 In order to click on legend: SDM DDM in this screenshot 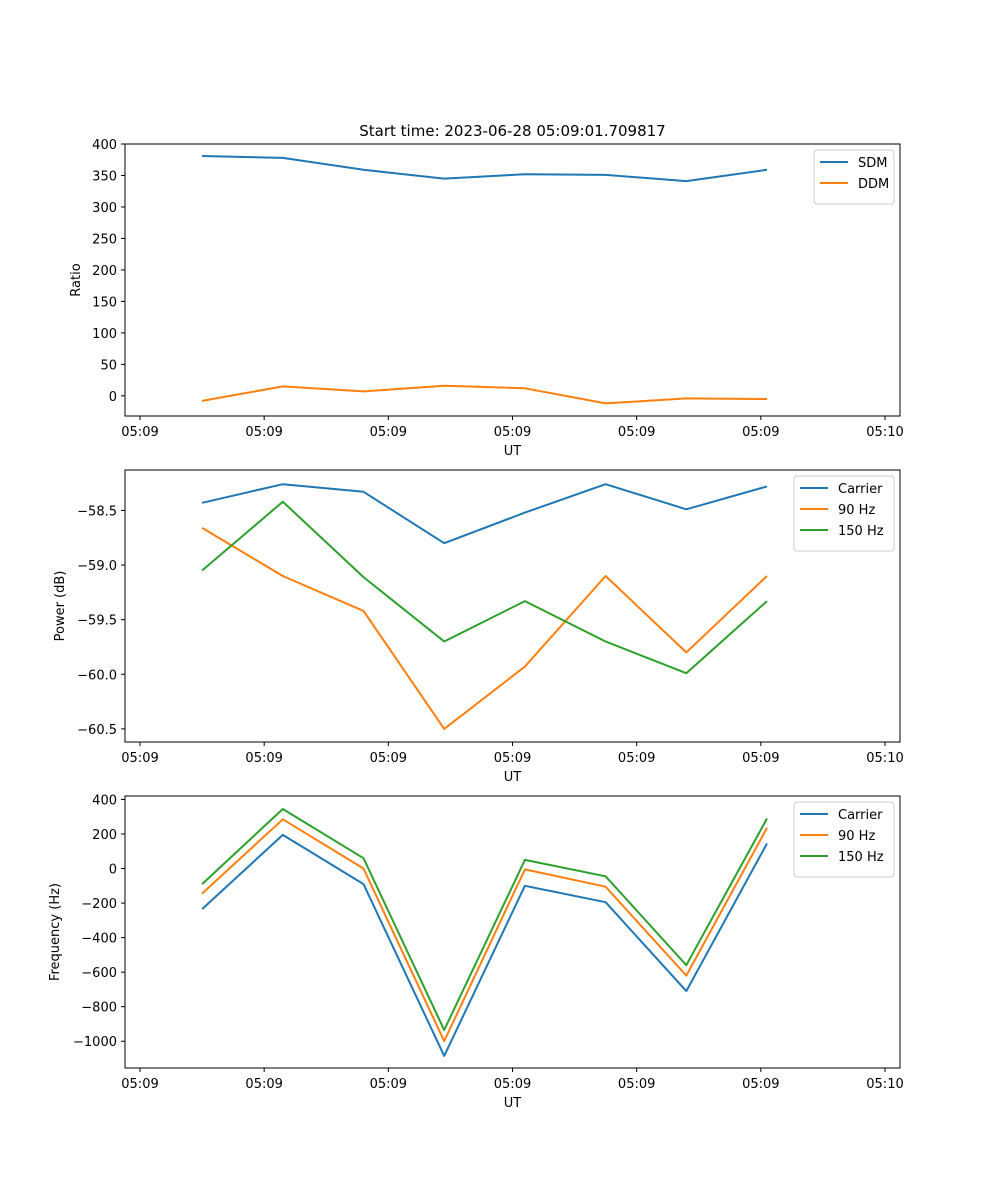, I will do `click(854, 177)`.